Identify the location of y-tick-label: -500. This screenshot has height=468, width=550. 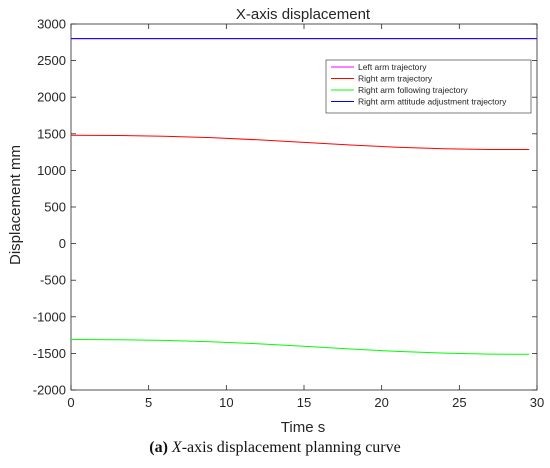
(53, 280).